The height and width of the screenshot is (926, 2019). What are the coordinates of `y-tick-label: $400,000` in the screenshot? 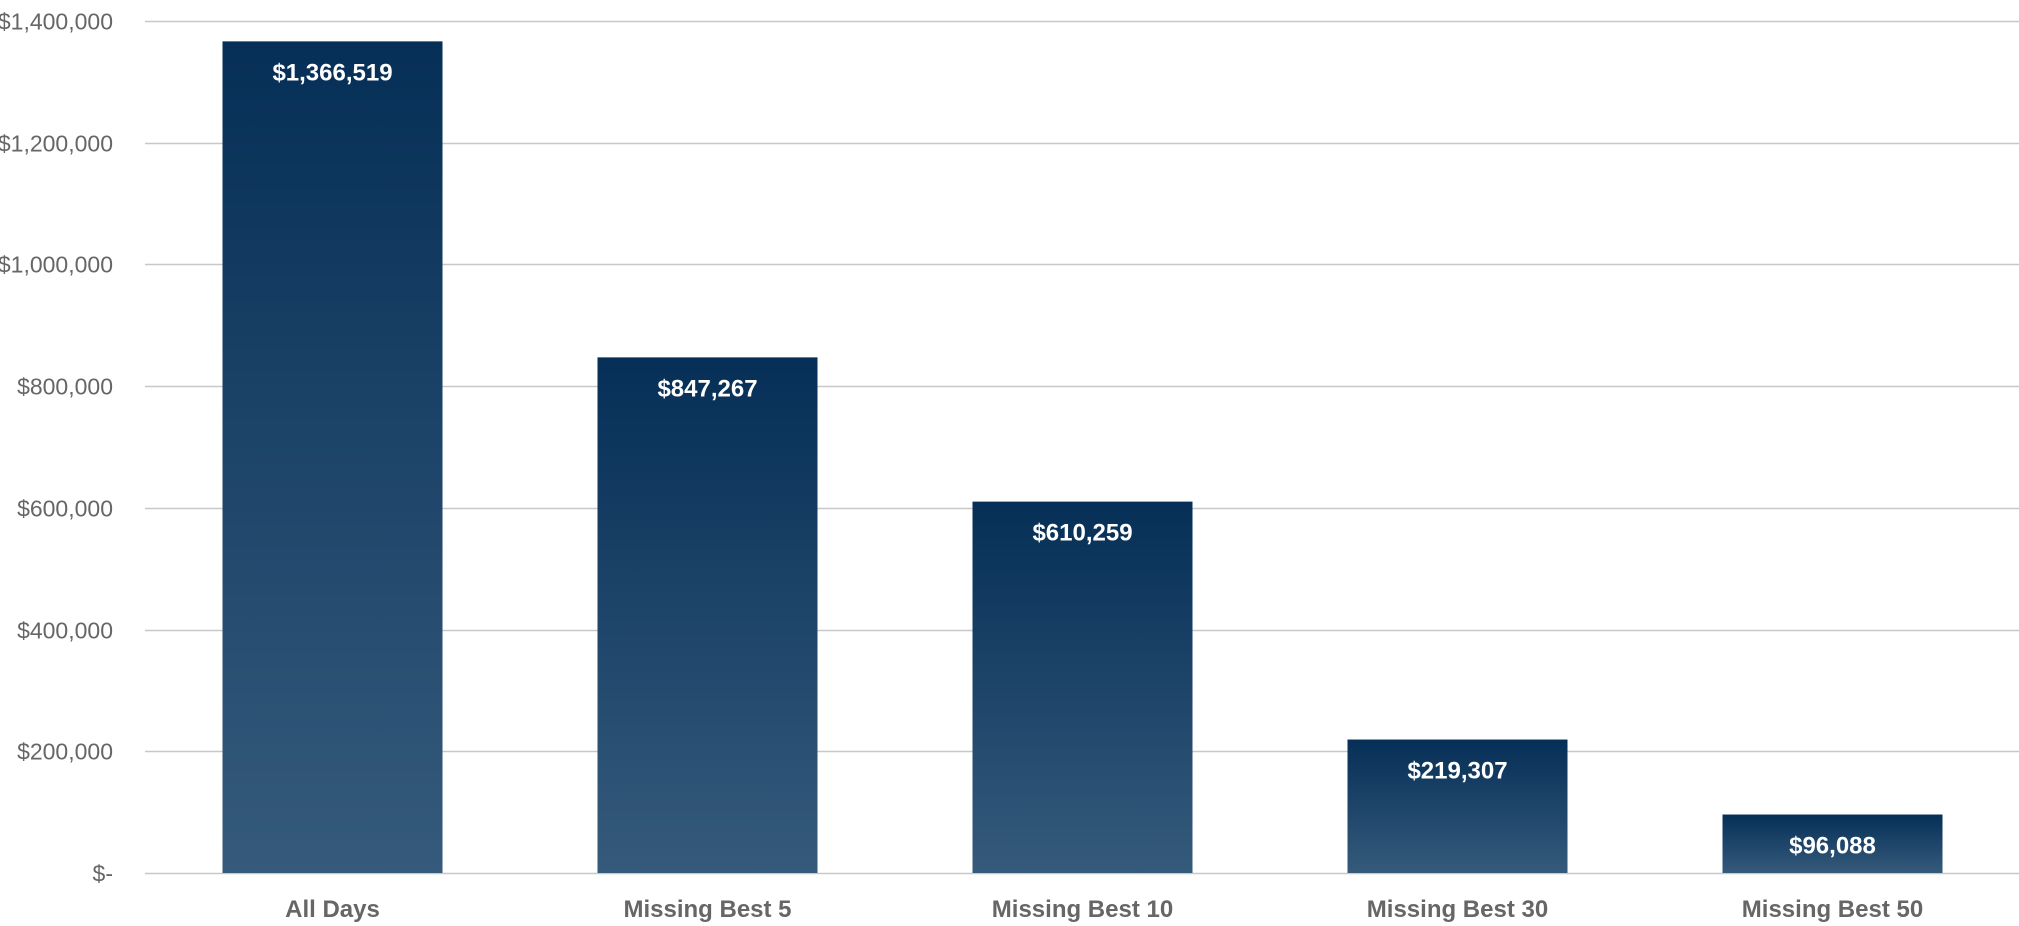 It's located at (65, 631).